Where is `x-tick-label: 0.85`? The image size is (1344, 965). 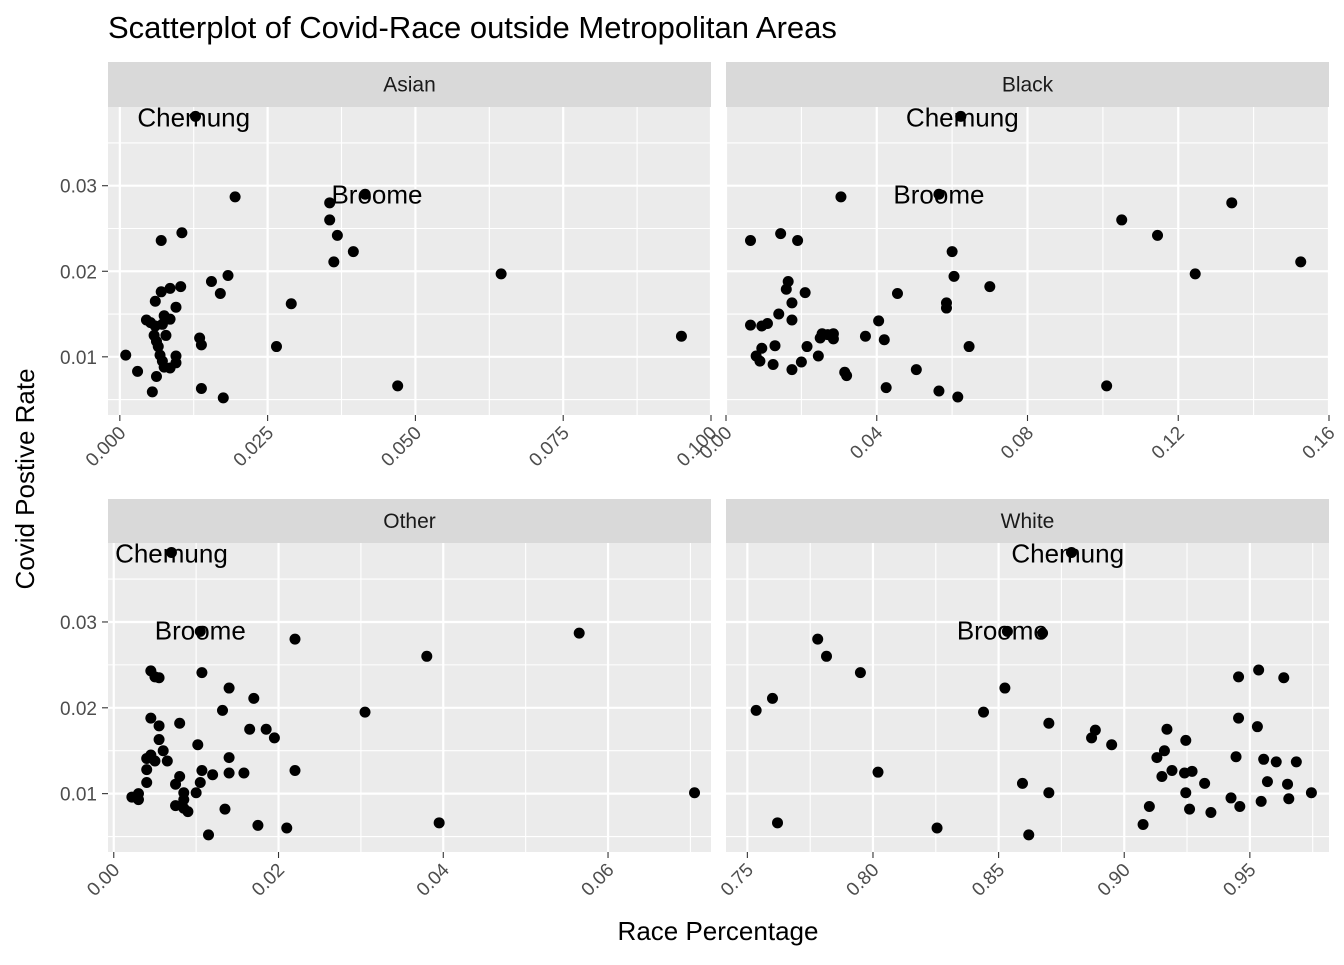 x-tick-label: 0.85 is located at coordinates (988, 880).